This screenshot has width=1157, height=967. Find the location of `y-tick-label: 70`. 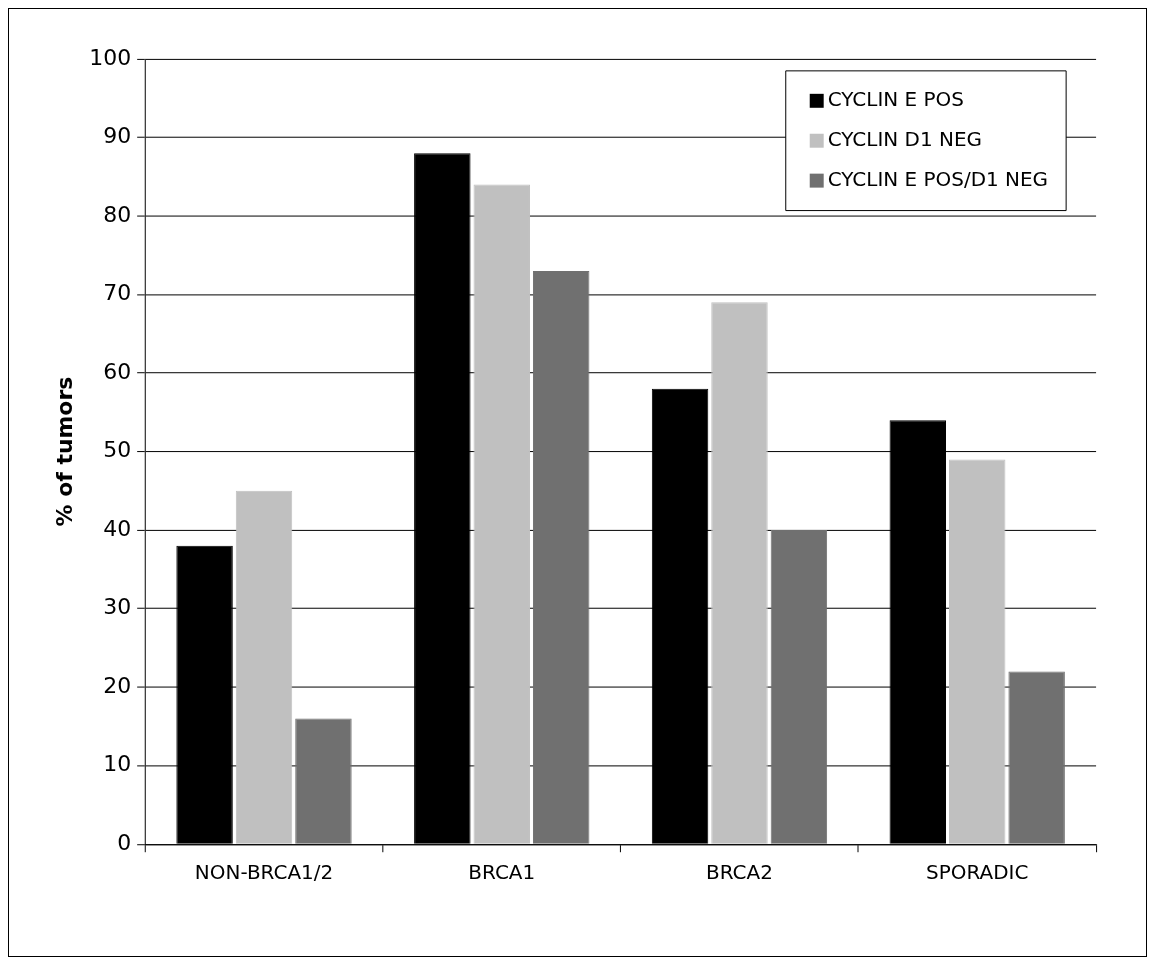

y-tick-label: 70 is located at coordinates (117, 293).